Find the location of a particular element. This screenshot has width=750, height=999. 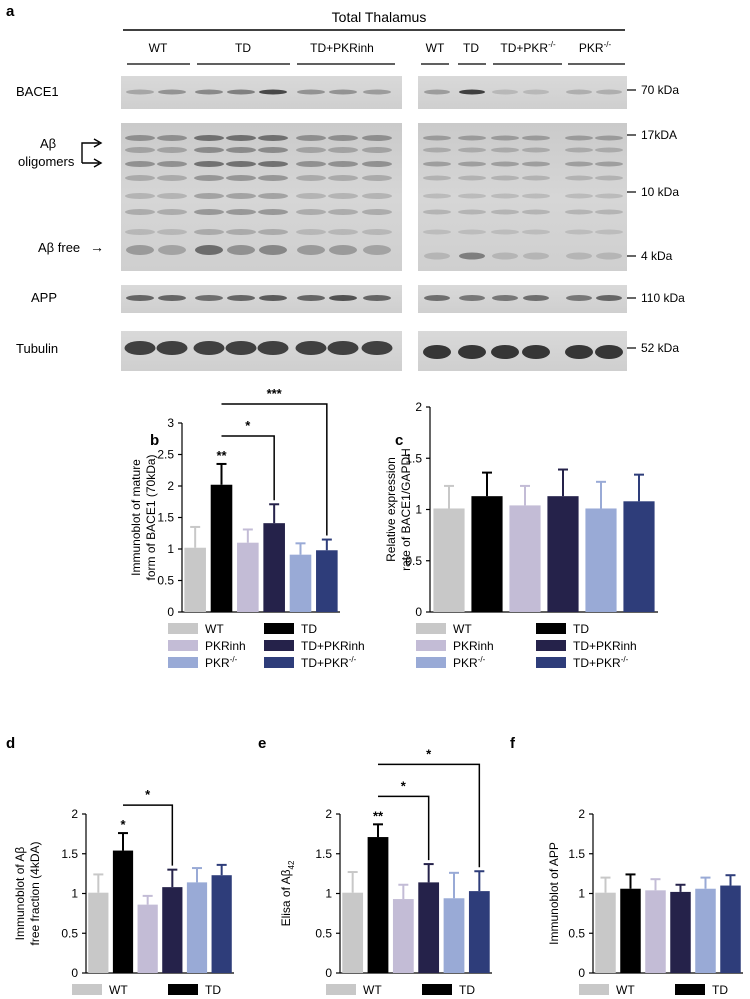

legend-label: PKRinh is located at coordinates (225, 646).